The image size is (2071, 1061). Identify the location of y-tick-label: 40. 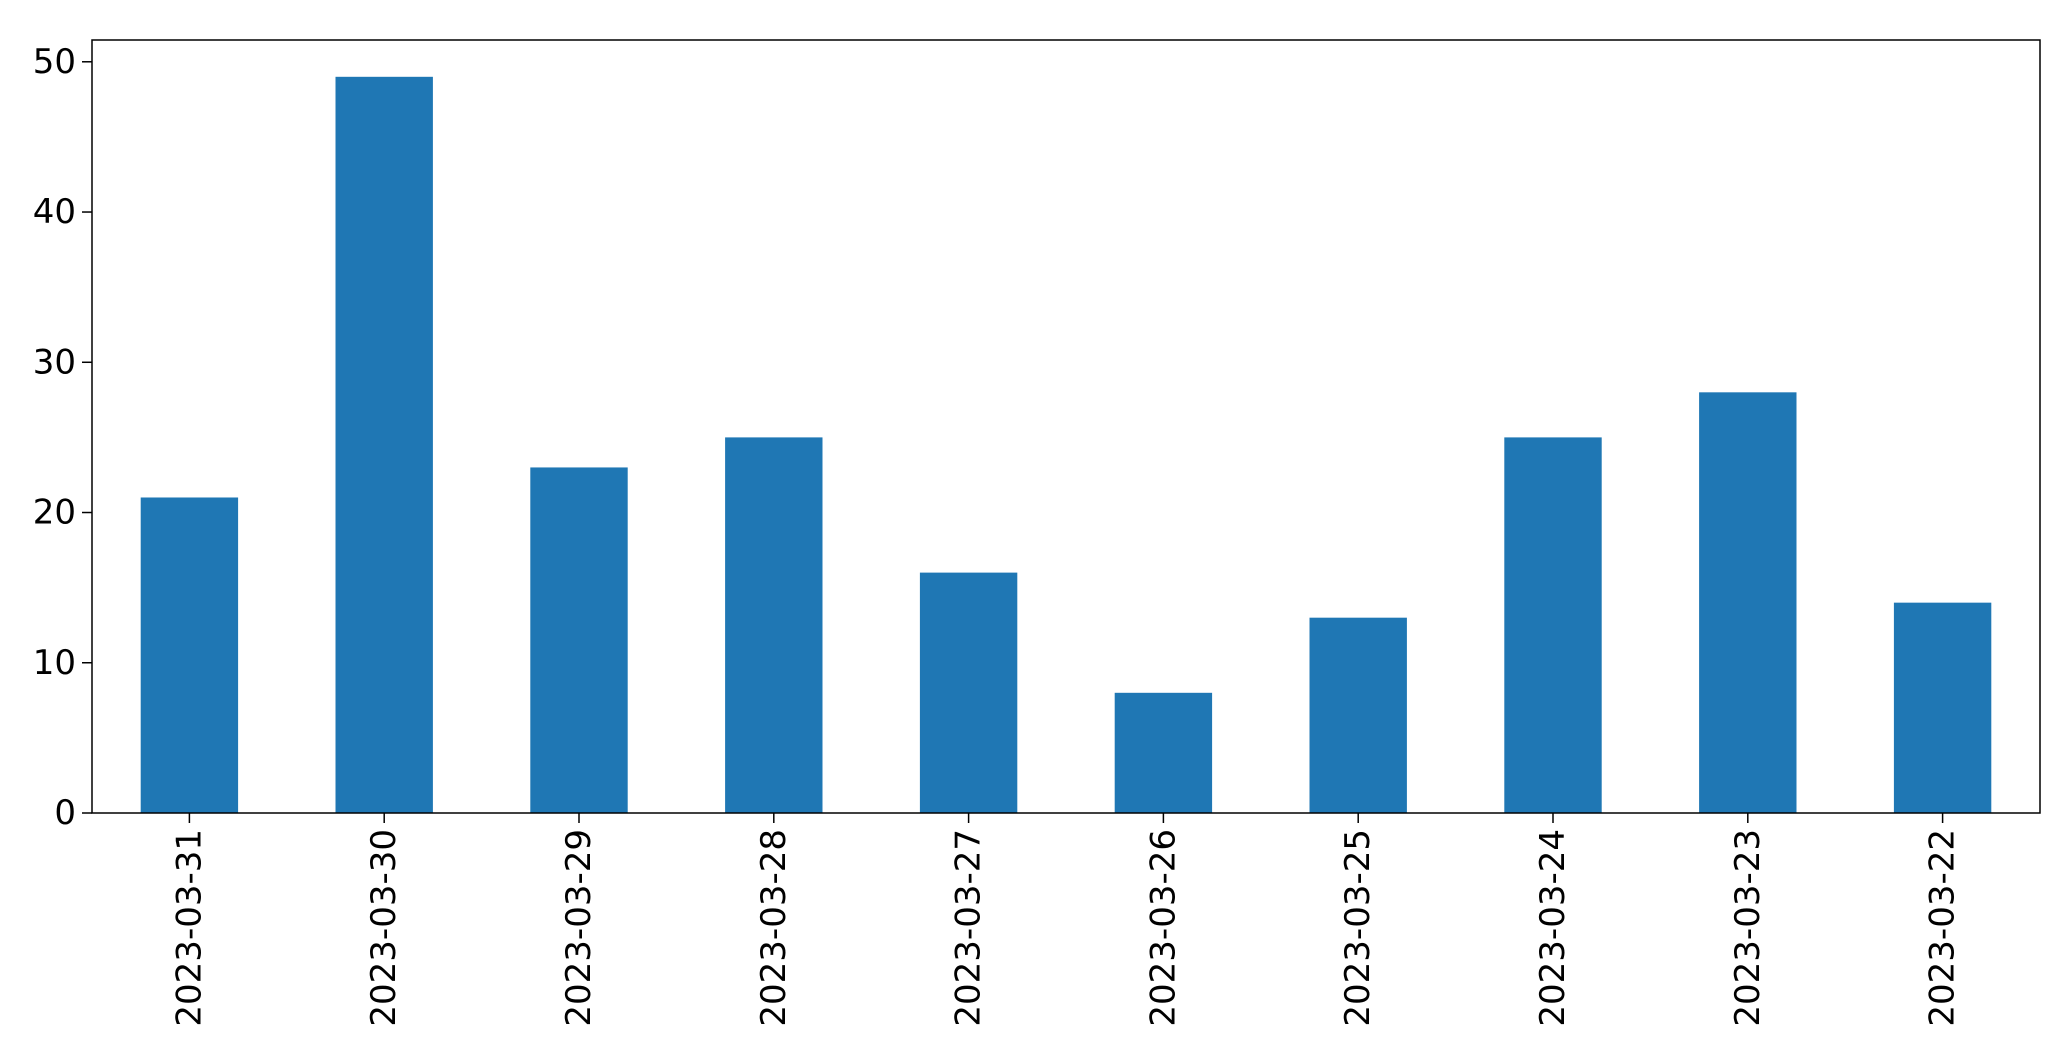
(54, 212).